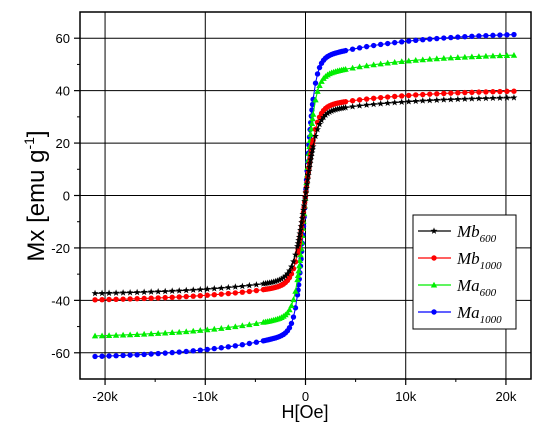 The image size is (550, 433). What do you see at coordinates (36, 206) in the screenshot?
I see `y-axis-label-main: Mx [emu g` at bounding box center [36, 206].